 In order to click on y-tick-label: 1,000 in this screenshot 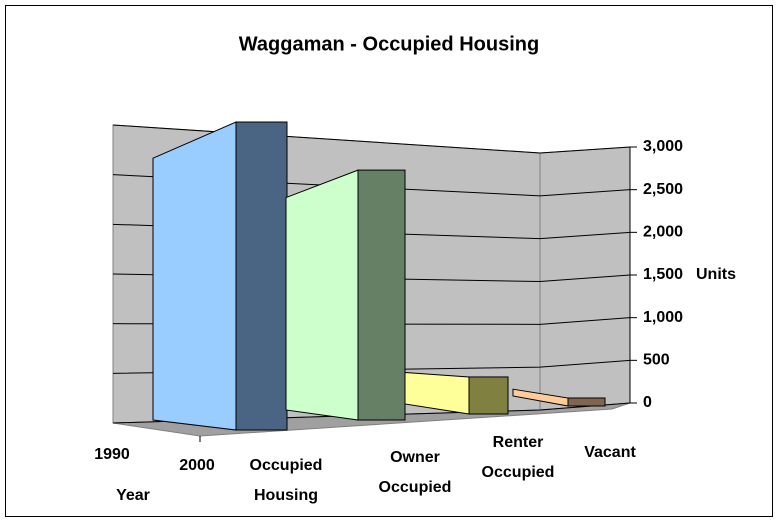, I will do `click(663, 317)`.